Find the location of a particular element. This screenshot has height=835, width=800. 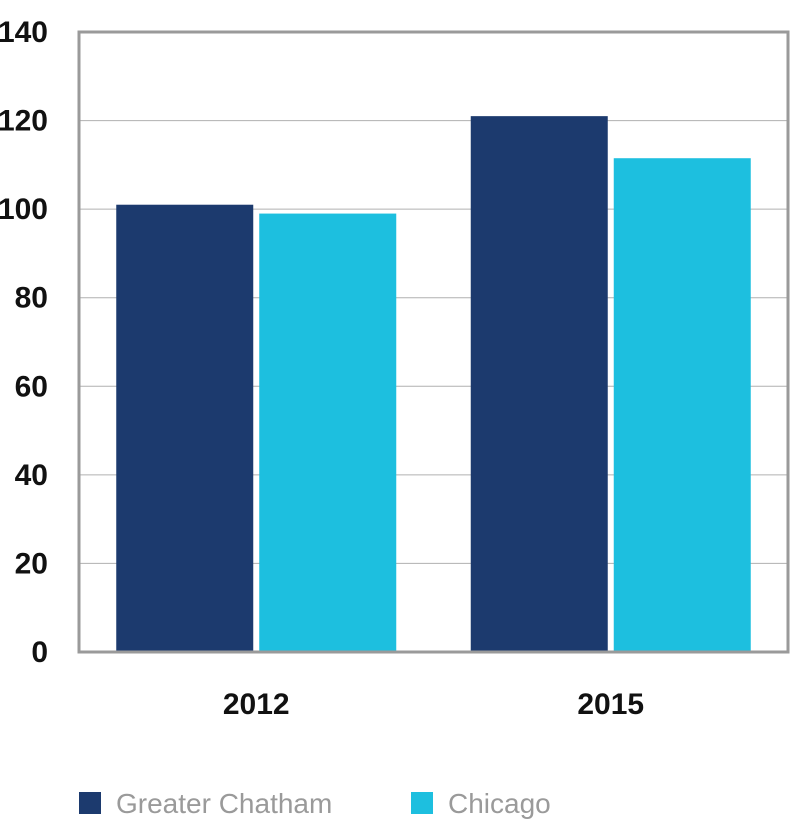

x-category-label: 2015 is located at coordinates (610, 704).